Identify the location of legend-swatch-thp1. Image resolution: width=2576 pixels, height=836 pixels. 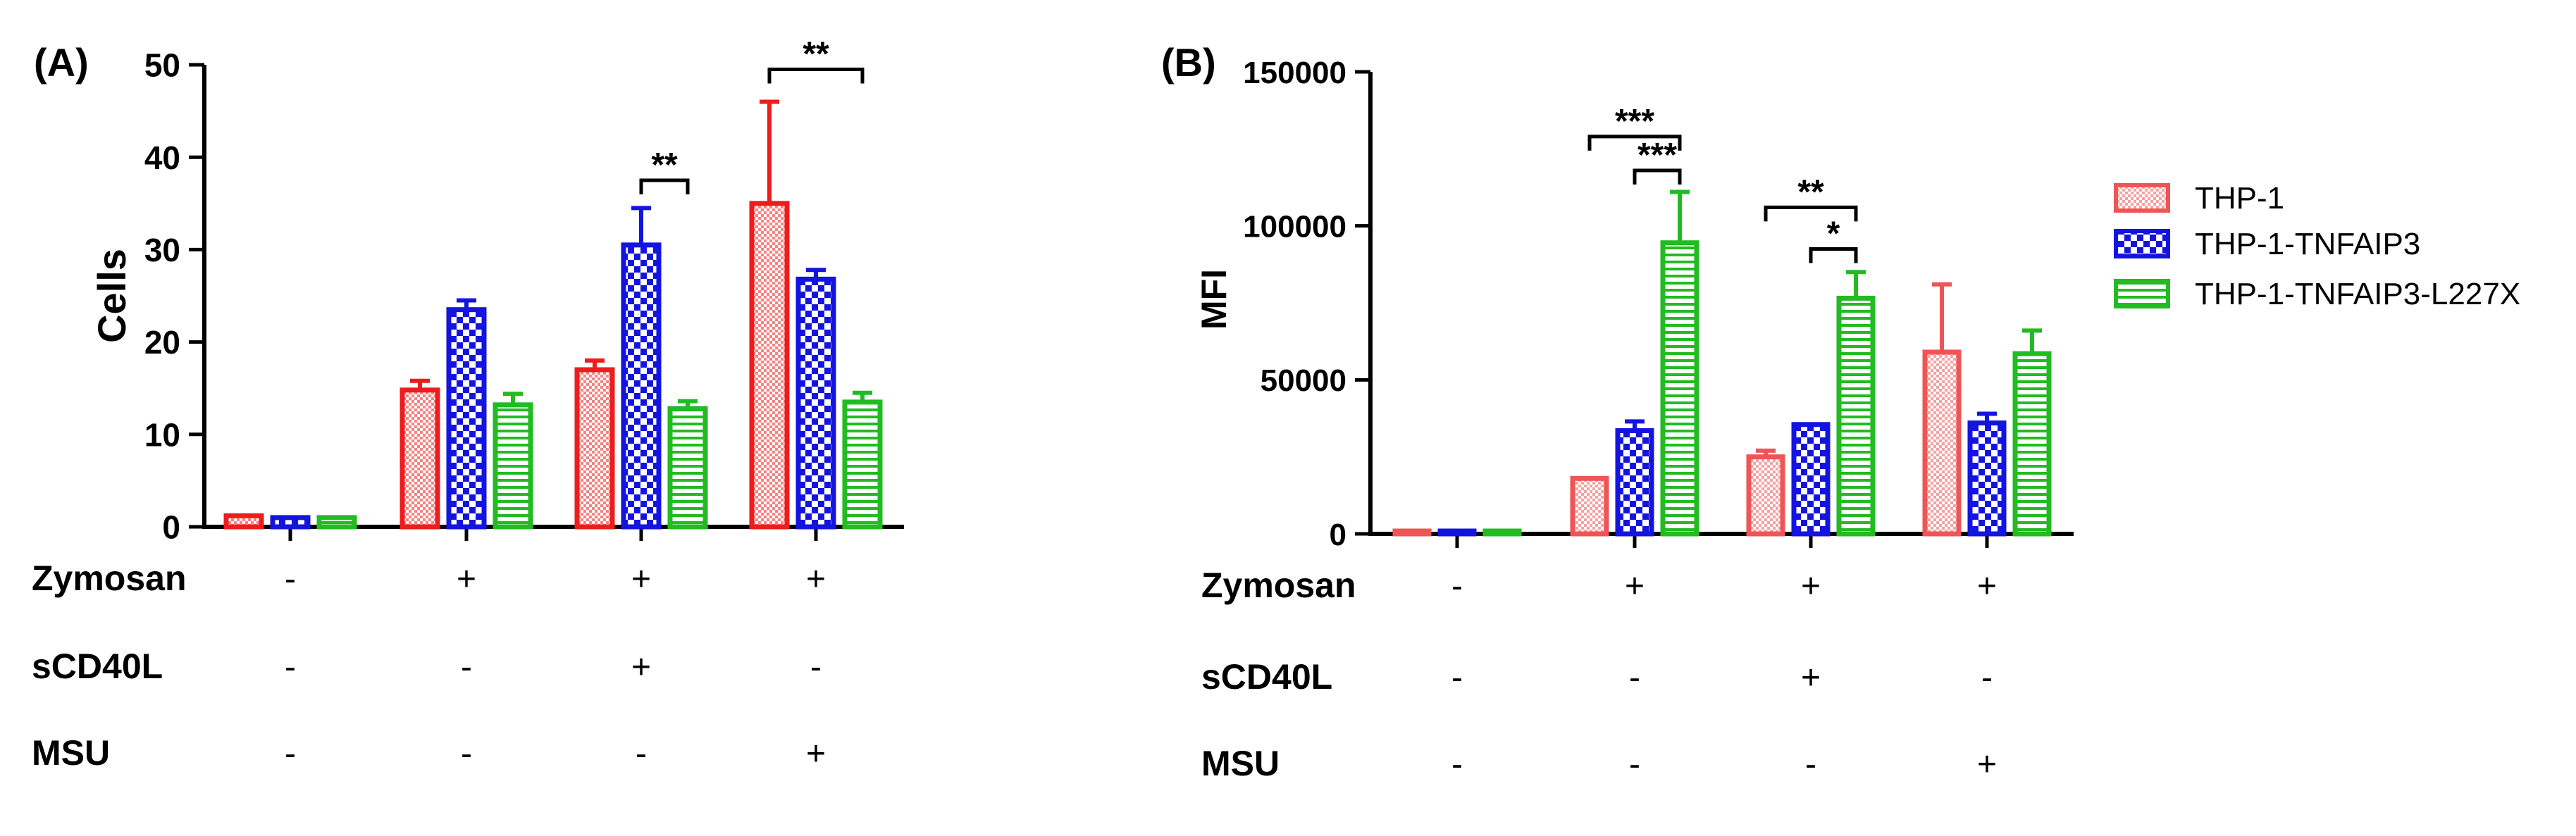
(2142, 198).